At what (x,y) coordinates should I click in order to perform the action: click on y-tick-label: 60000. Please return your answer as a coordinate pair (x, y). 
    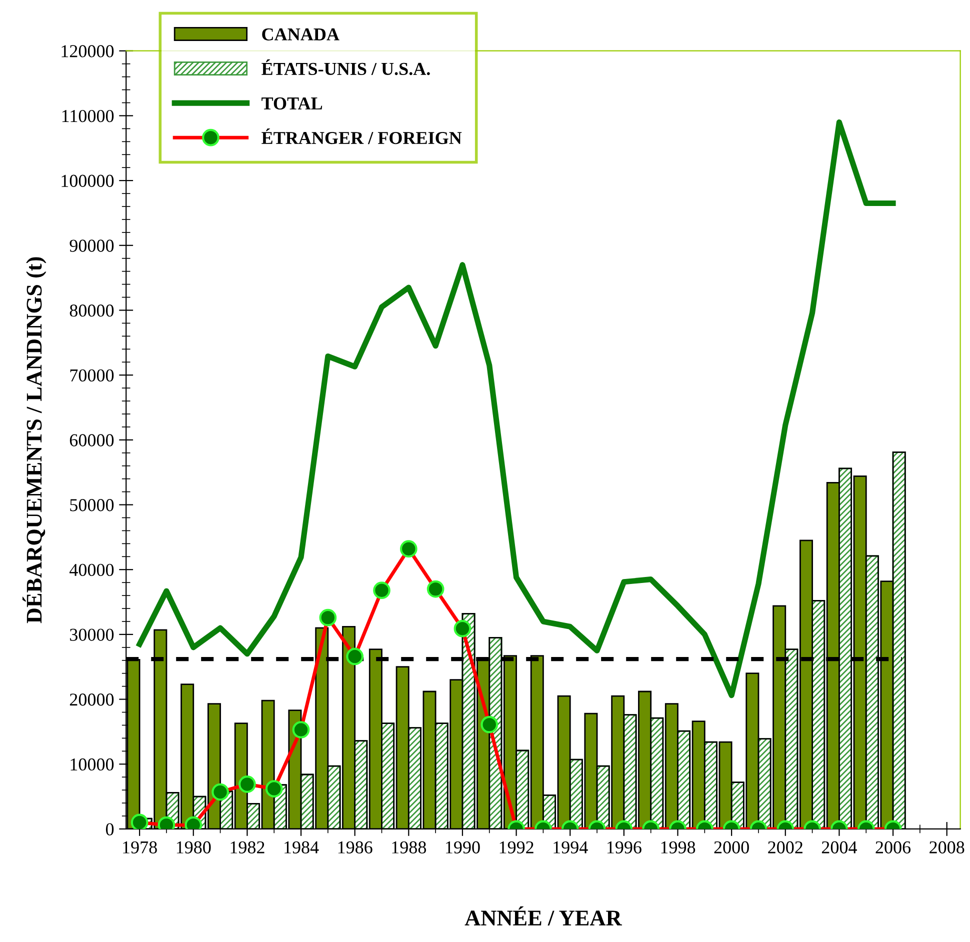
    Looking at the image, I should click on (92, 440).